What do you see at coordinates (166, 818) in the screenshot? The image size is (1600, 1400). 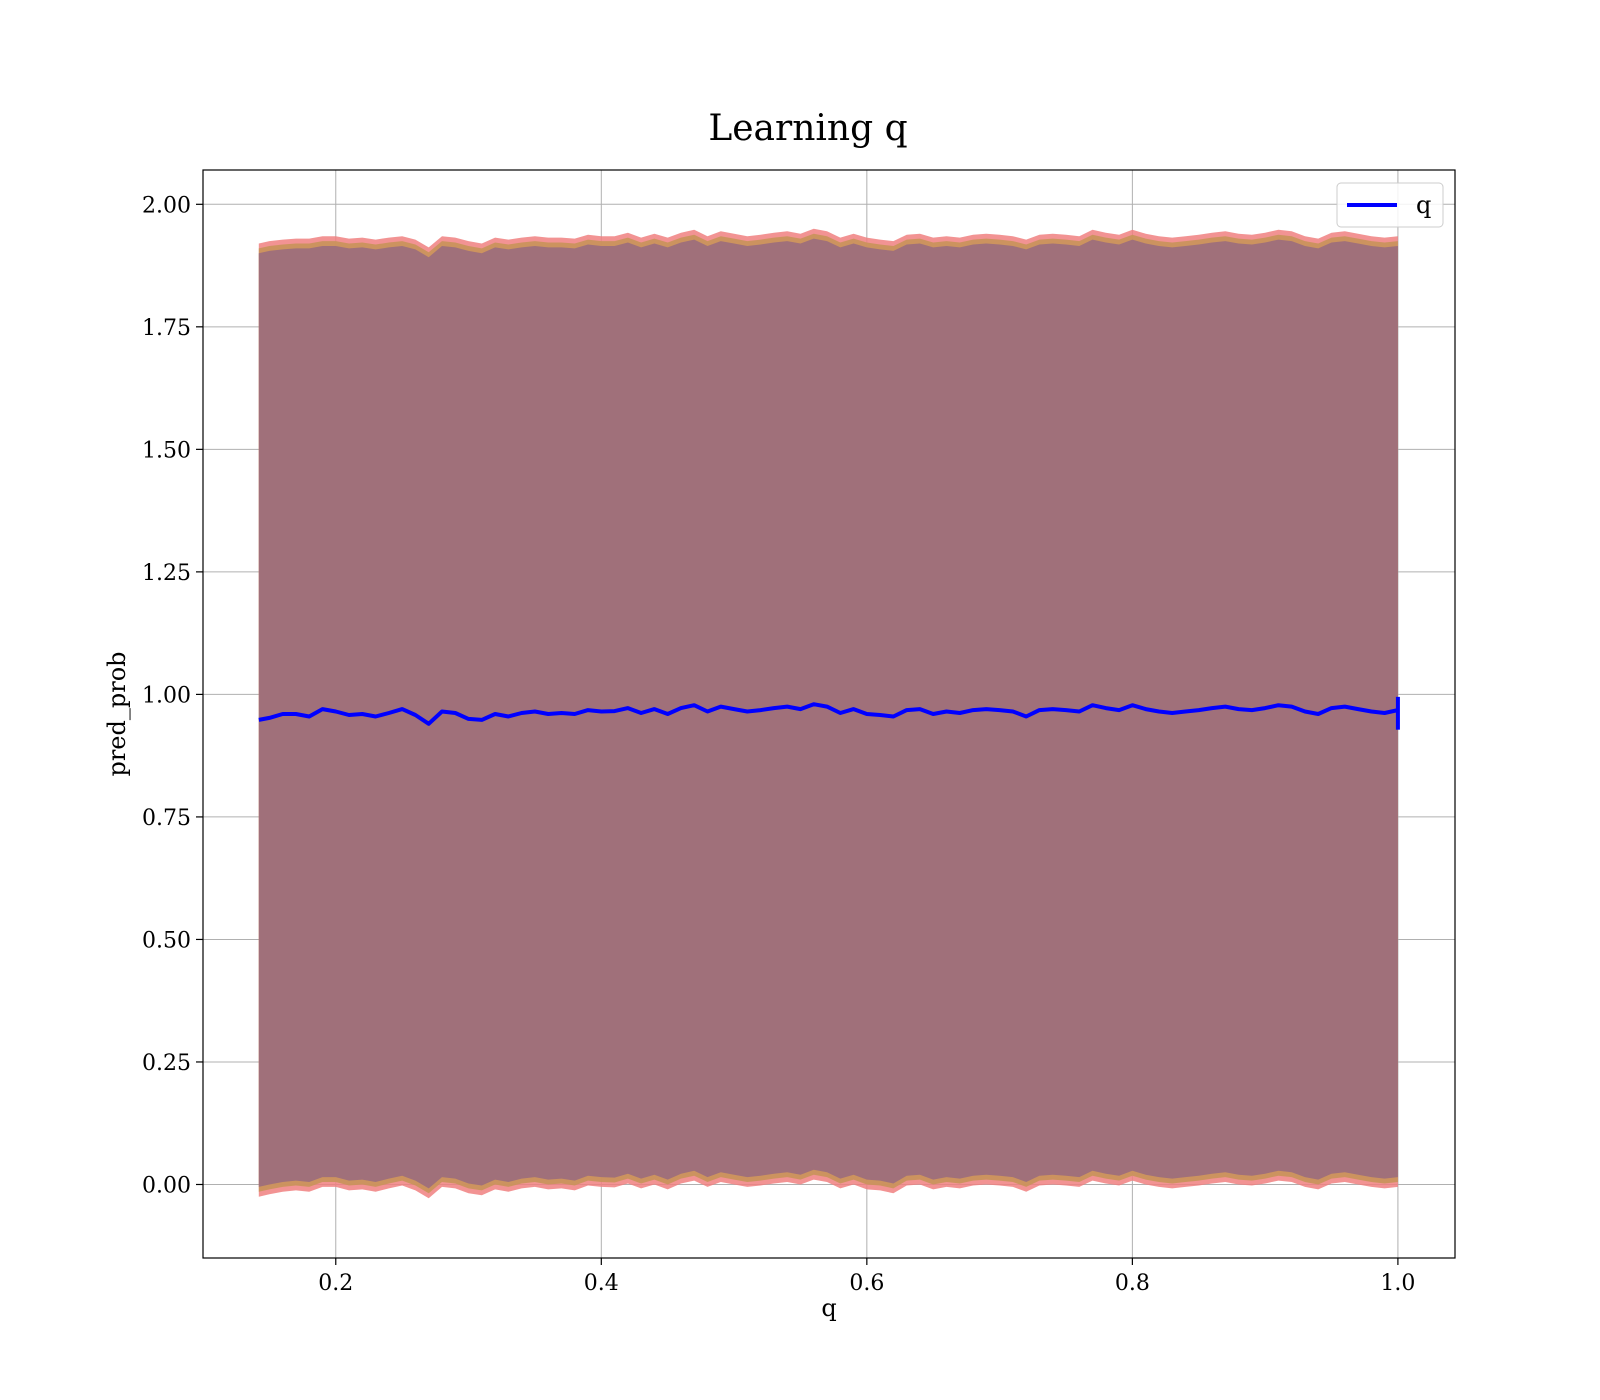 I see `y-tick-label: 0.75` at bounding box center [166, 818].